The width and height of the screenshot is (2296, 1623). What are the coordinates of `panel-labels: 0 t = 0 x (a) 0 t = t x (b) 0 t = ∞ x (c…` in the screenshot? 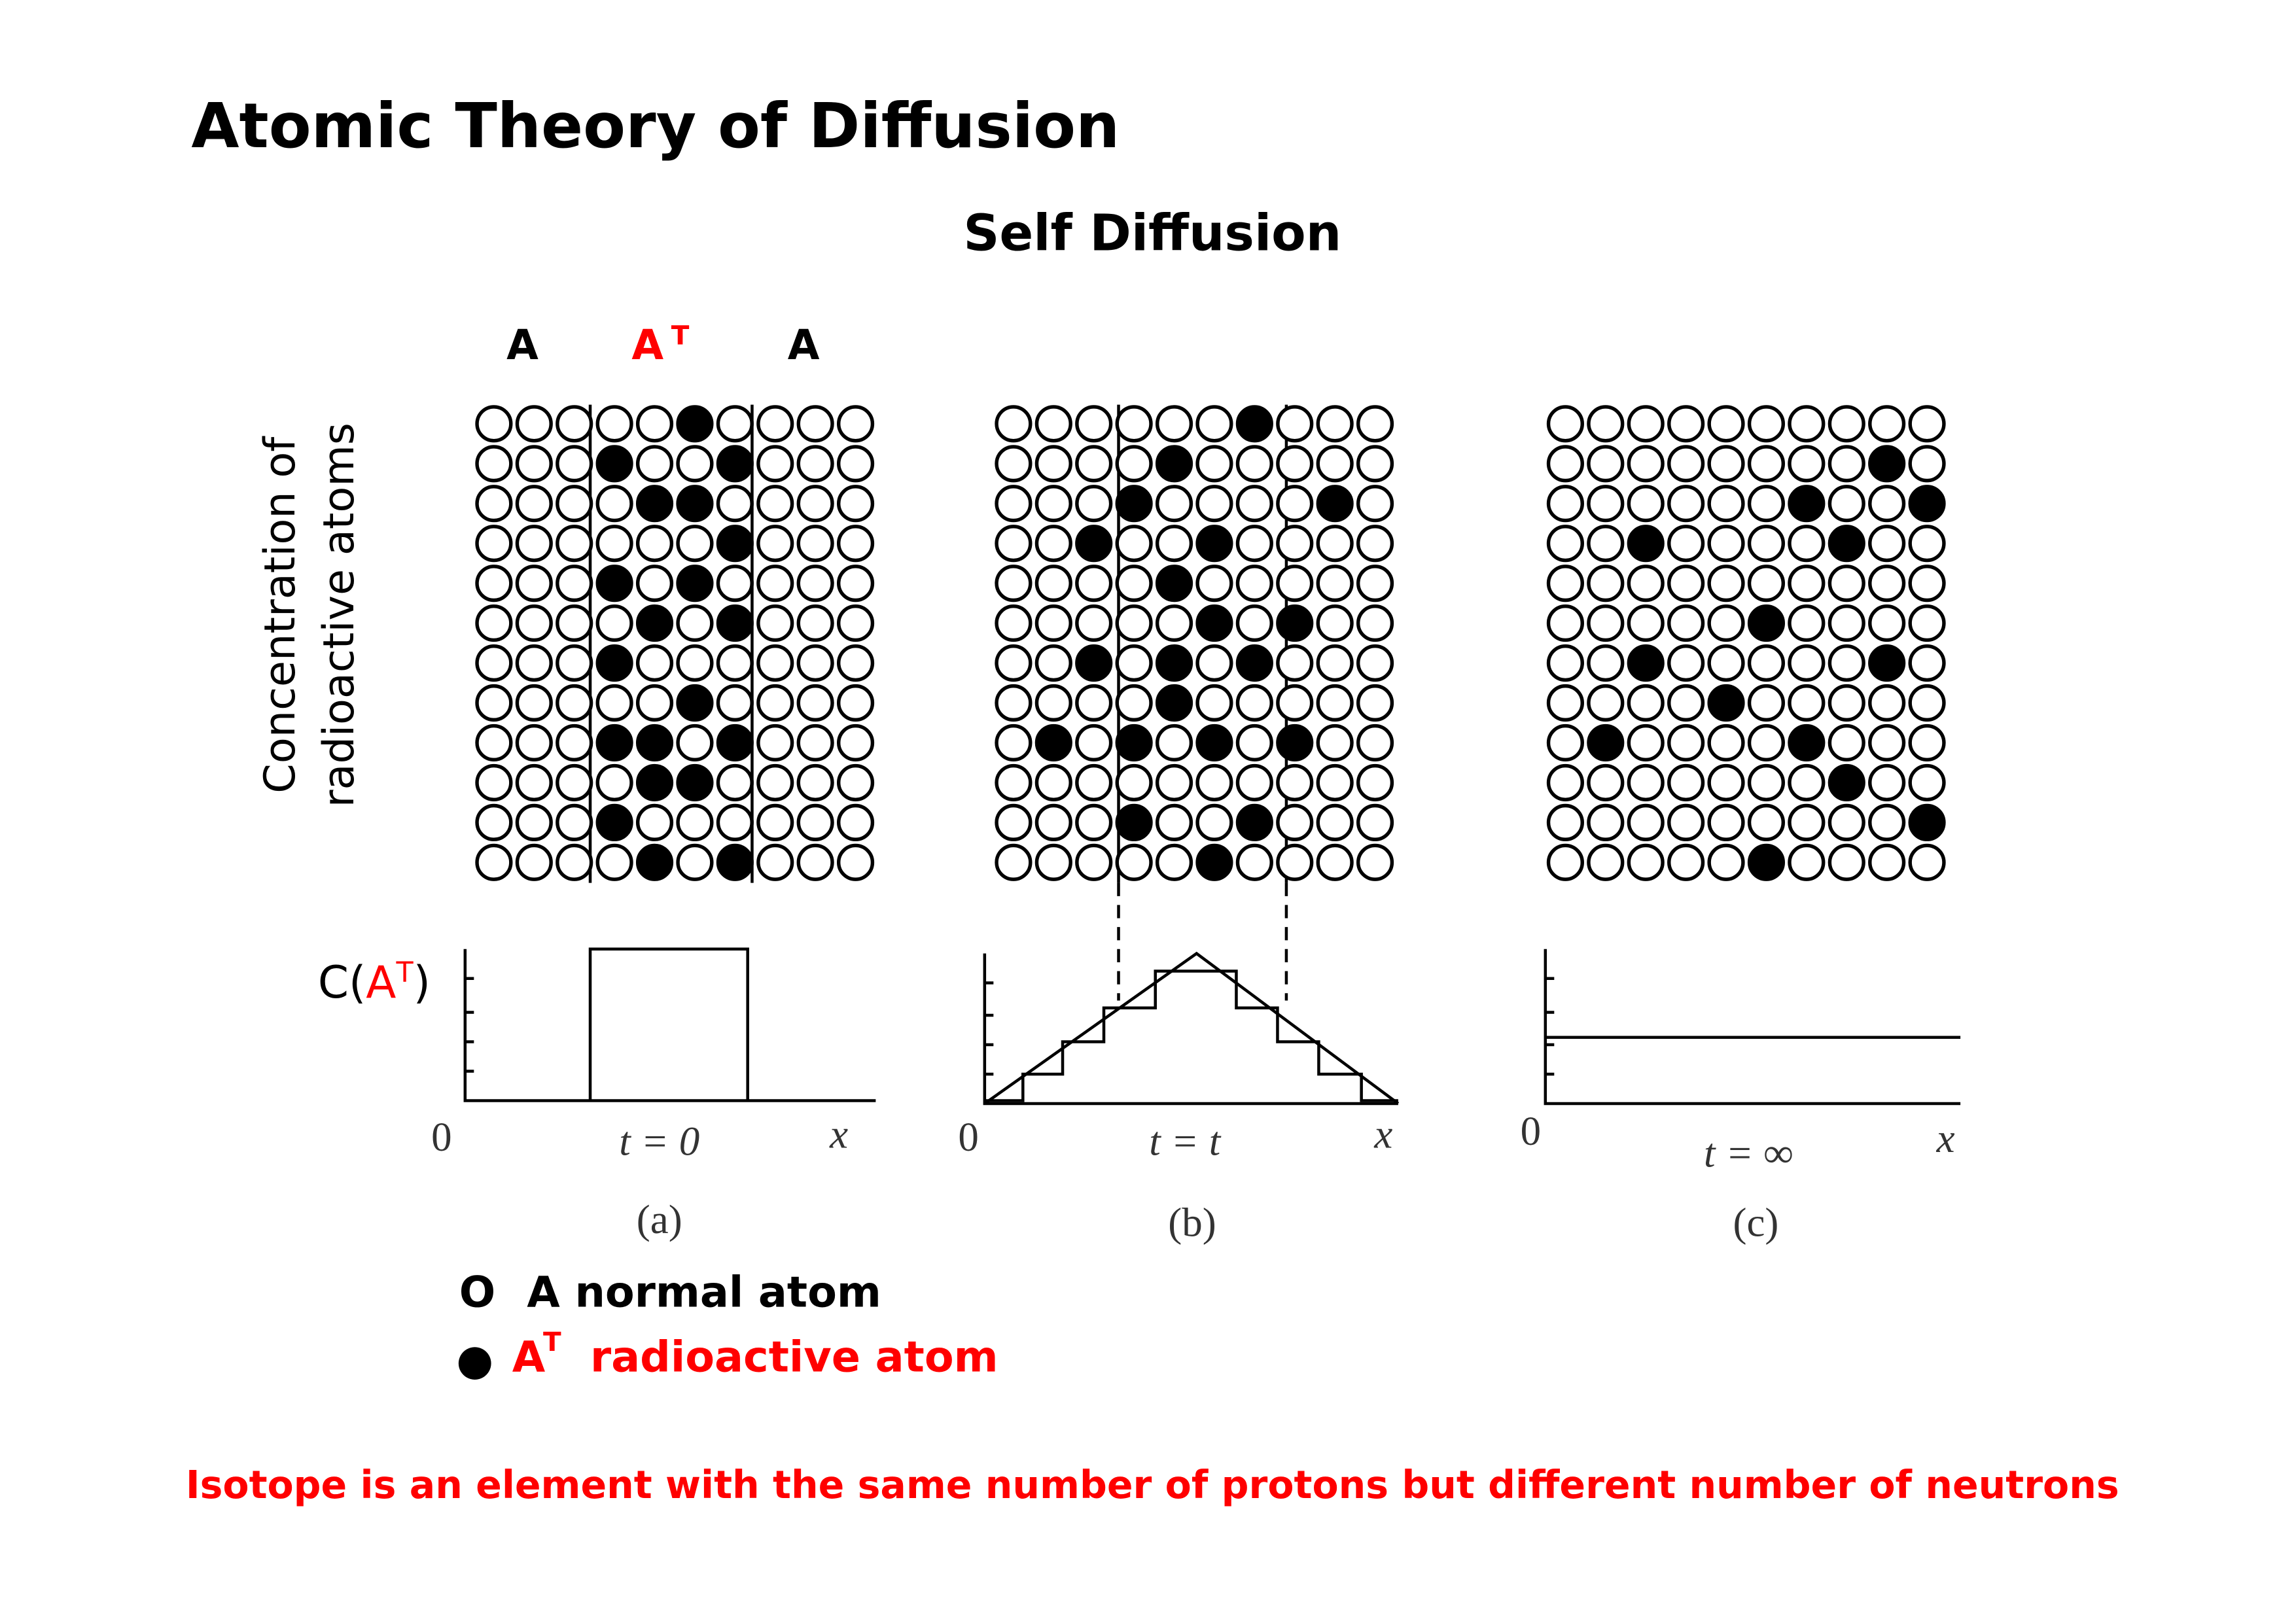 It's located at (1193, 1176).